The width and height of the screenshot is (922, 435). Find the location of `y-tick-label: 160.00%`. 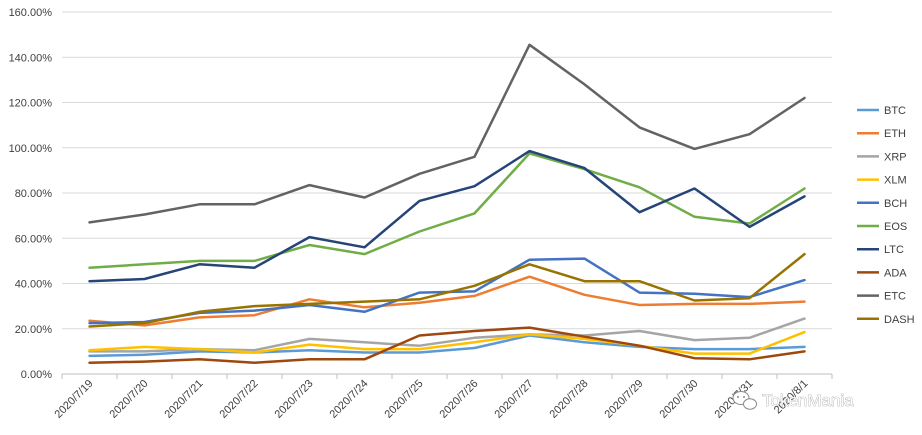

y-tick-label: 160.00% is located at coordinates (31, 13).